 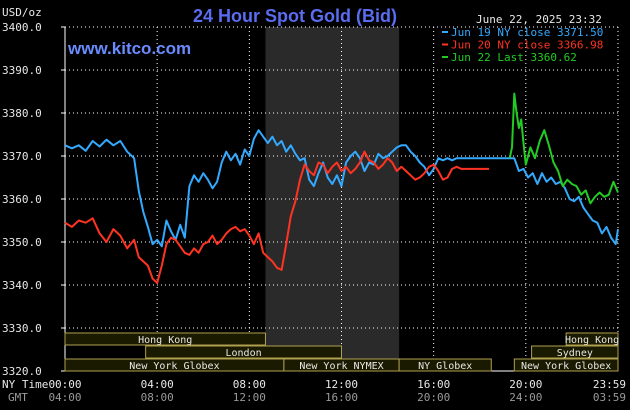 I want to click on y-tick-label: 3340.0, so click(x=22, y=285).